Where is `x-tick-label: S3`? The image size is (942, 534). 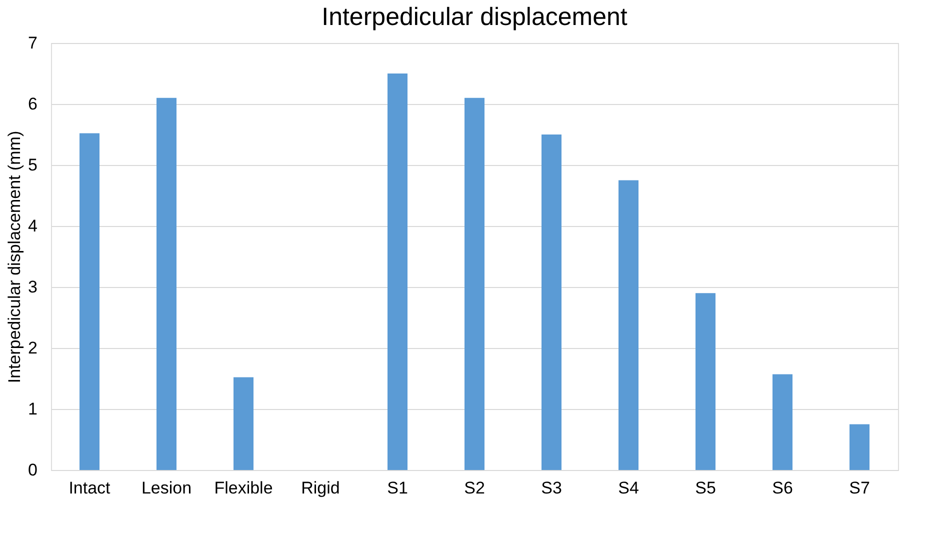 x-tick-label: S3 is located at coordinates (551, 488).